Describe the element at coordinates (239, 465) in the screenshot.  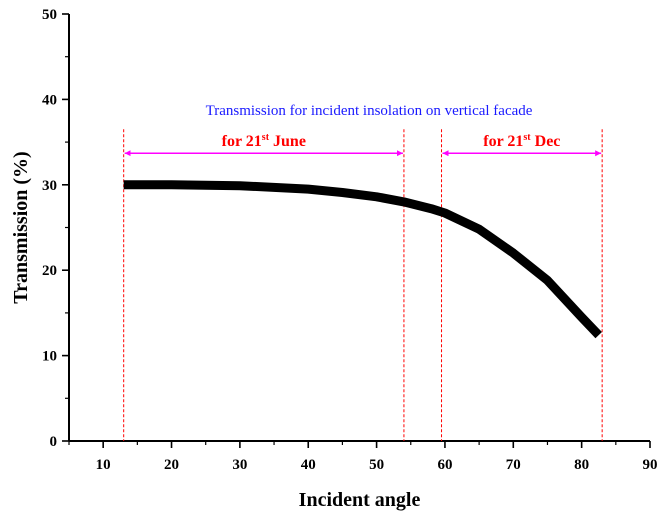
I see `x-tick-label: 30` at that location.